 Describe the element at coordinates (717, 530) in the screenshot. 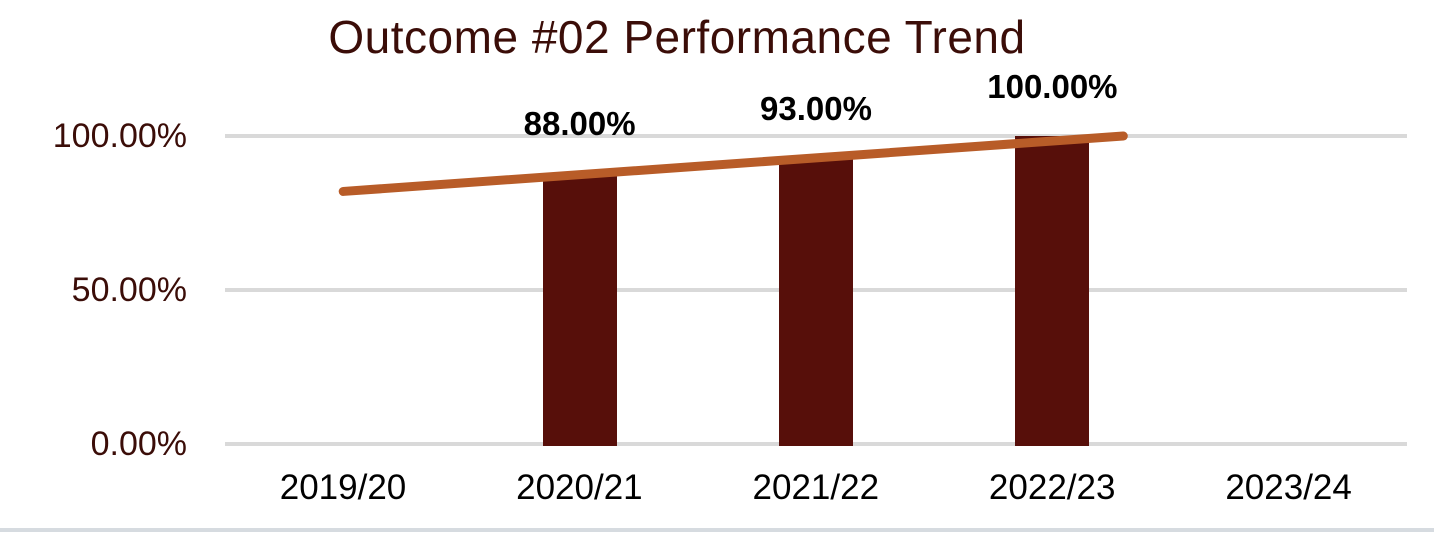

I see `bottom-border-line` at that location.